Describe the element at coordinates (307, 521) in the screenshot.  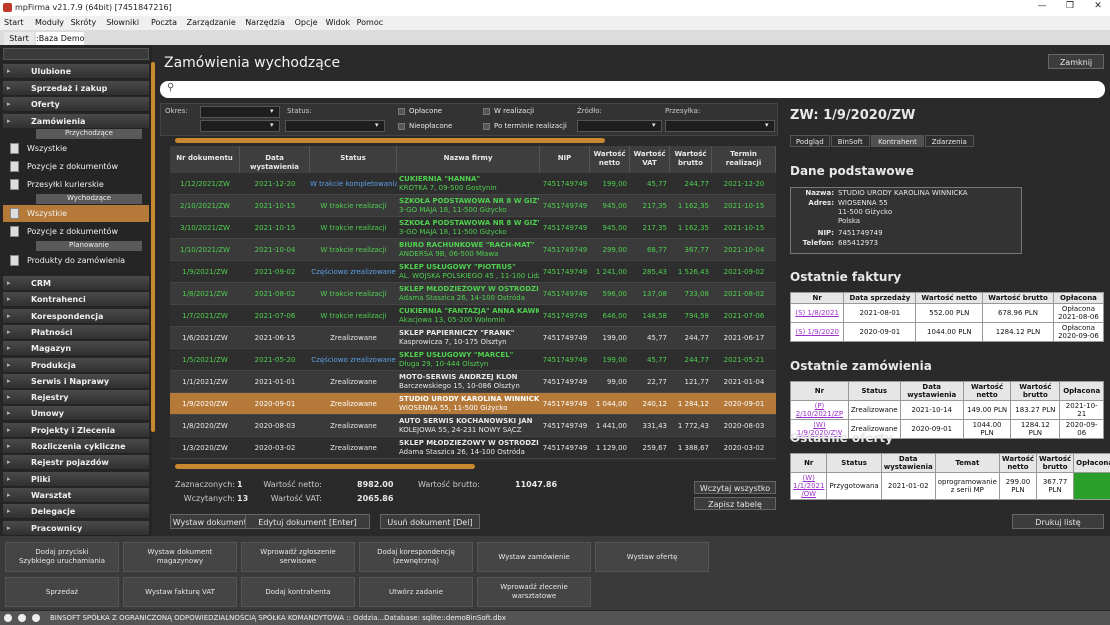
I see `action-button: Edytuj dokument [Enter]` at that location.